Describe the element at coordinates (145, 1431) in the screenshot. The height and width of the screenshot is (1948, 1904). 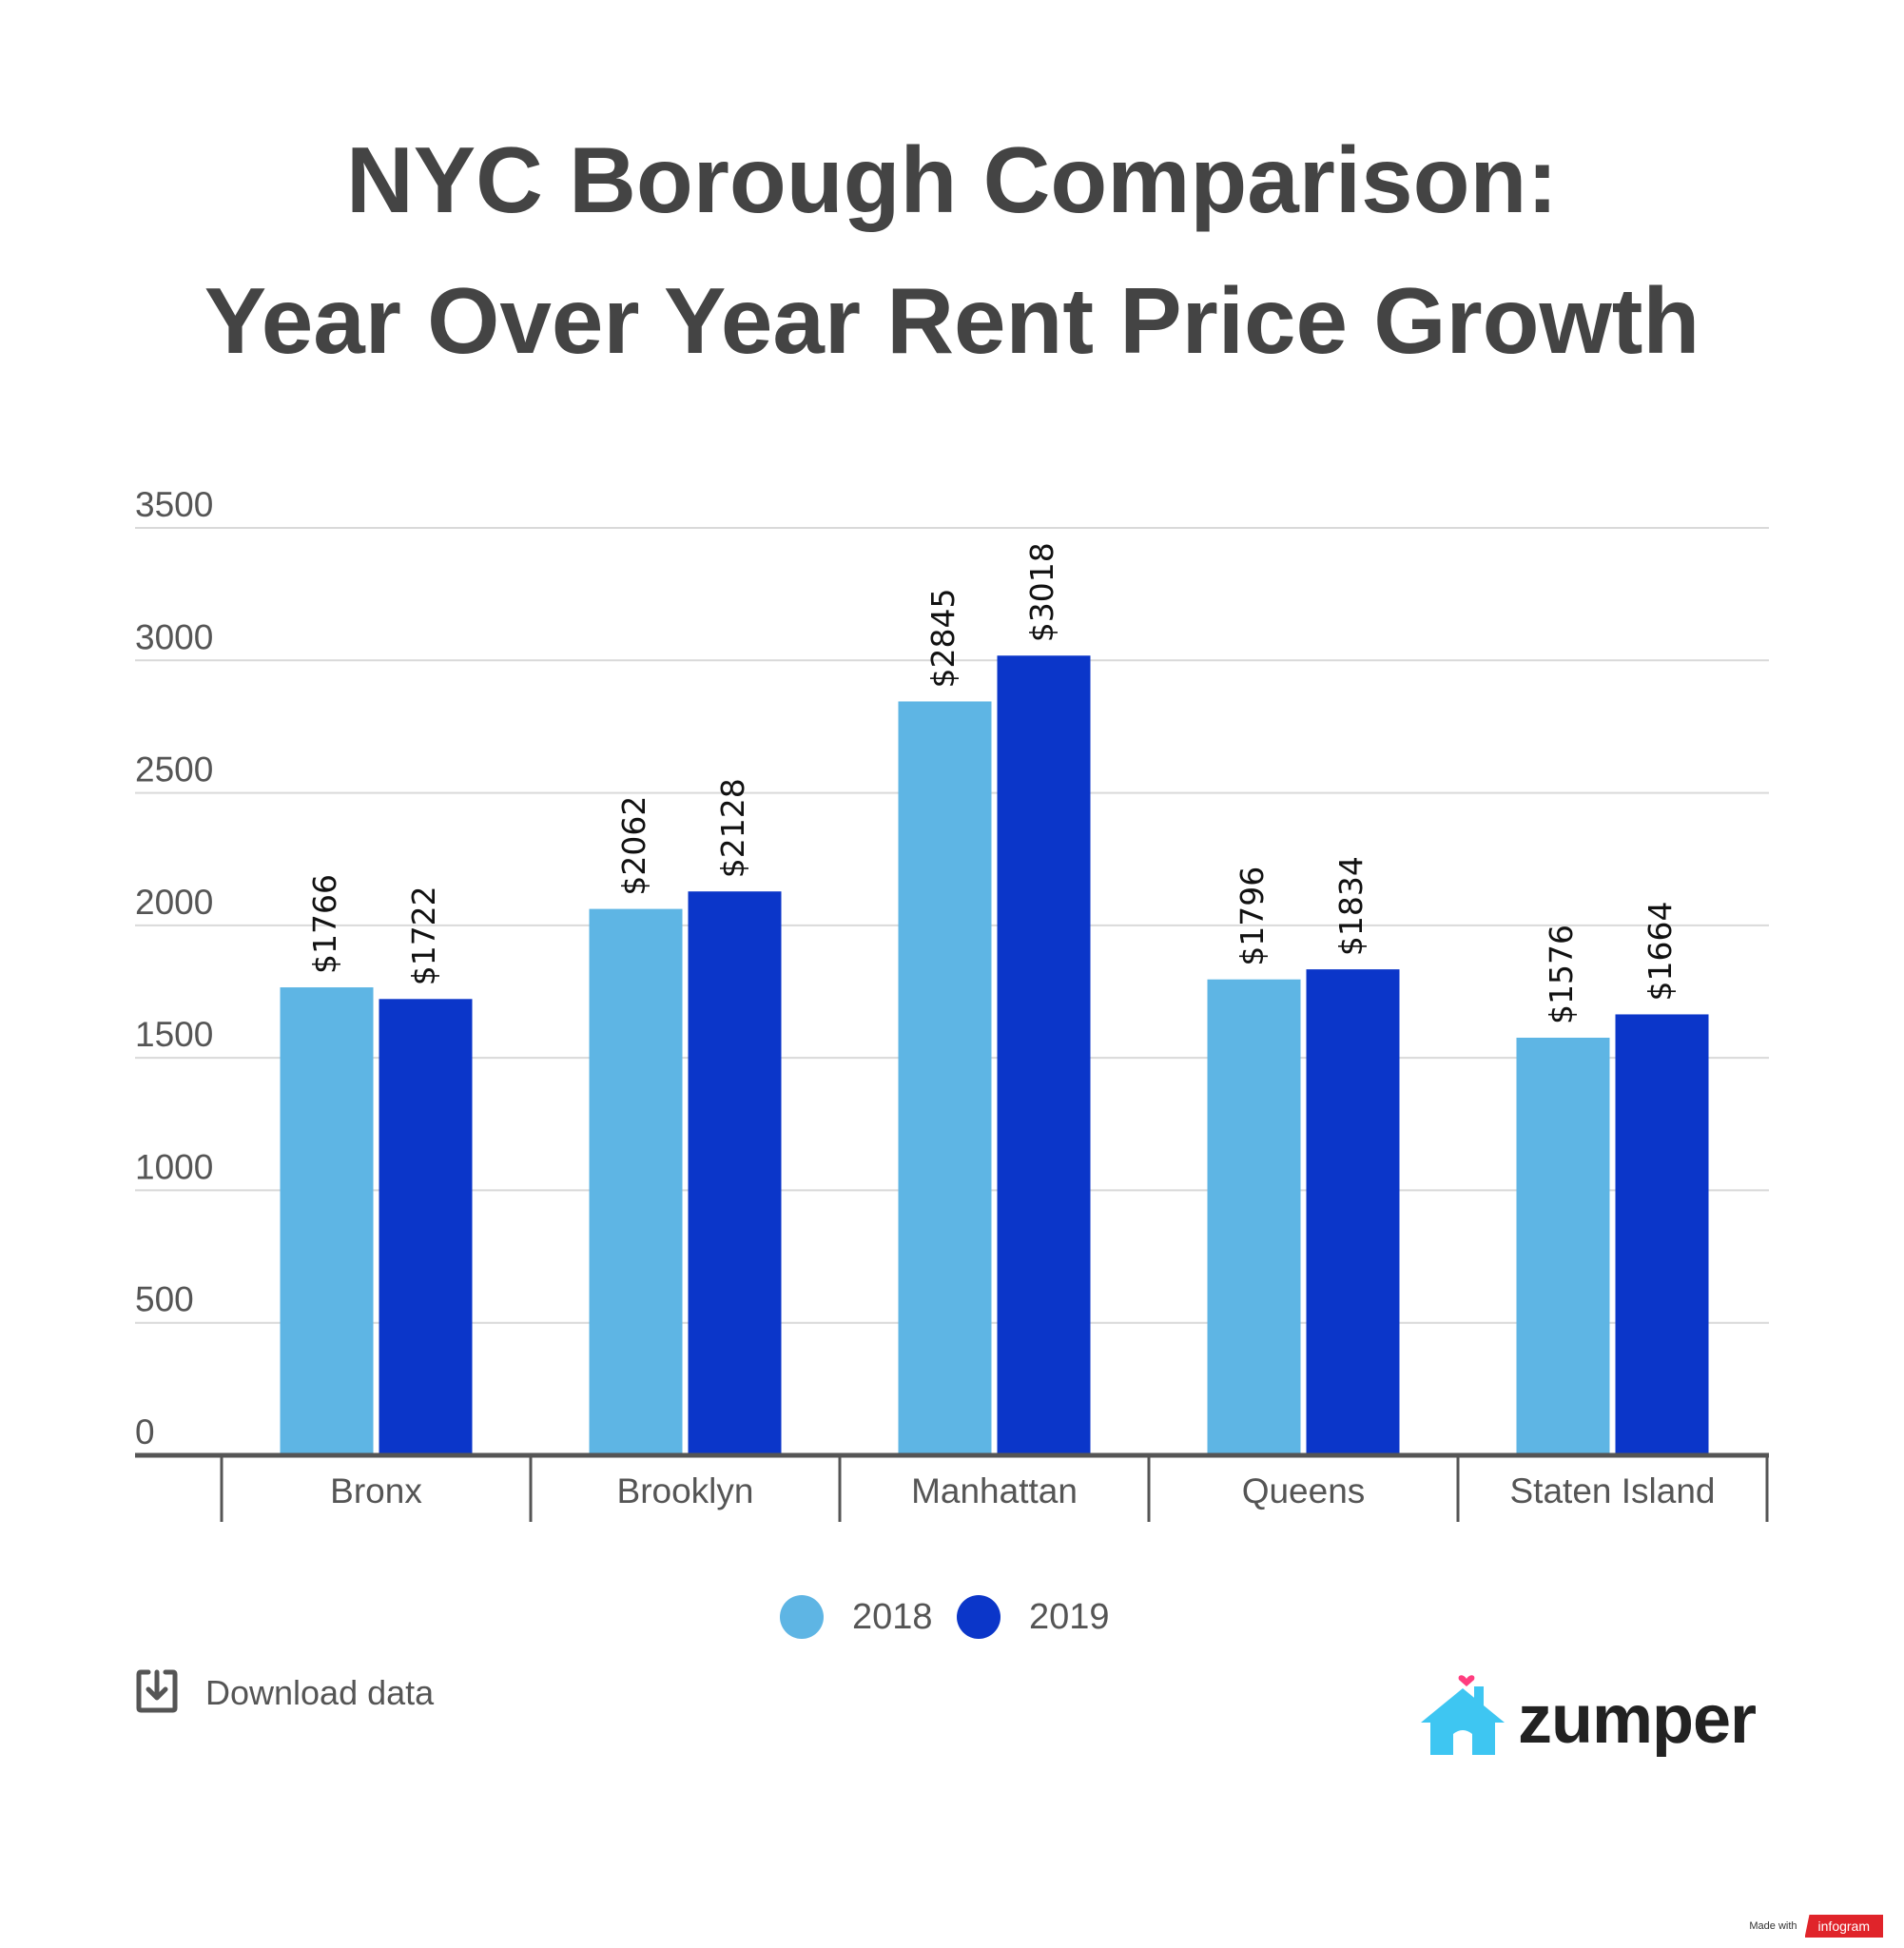
I see `y-tick-label-0: 0` at that location.